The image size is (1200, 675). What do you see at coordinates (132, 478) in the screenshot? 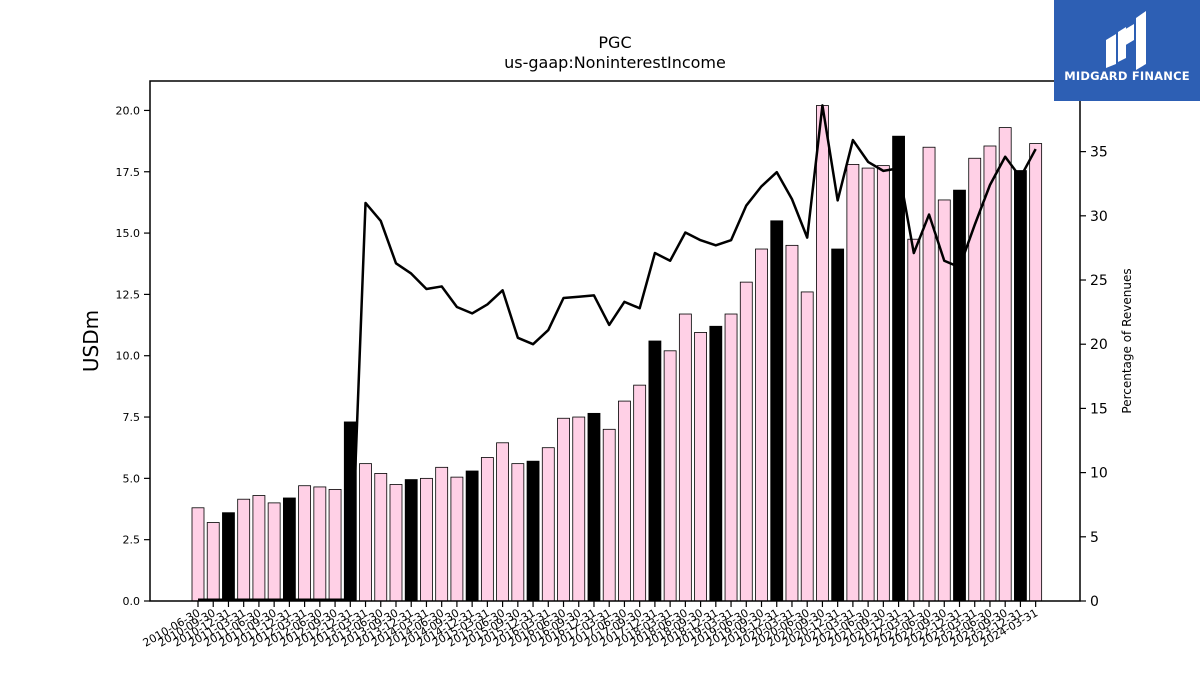
I see `left-tick-label-5.0: 5.0` at bounding box center [132, 478].